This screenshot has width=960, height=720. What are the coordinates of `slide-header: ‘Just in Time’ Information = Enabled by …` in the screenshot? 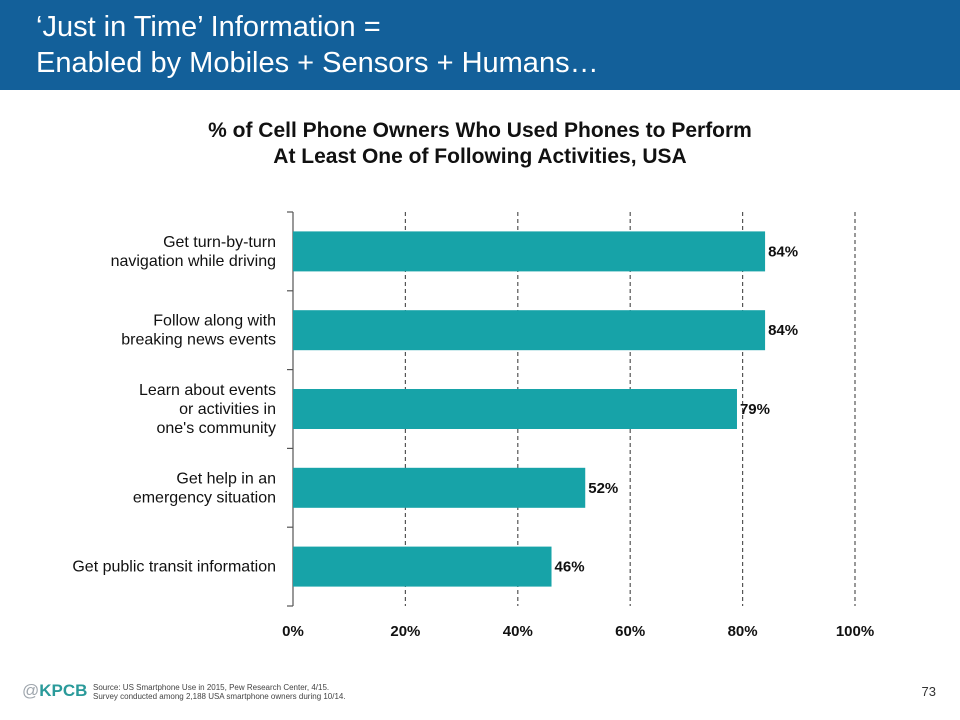 It's located at (480, 45).